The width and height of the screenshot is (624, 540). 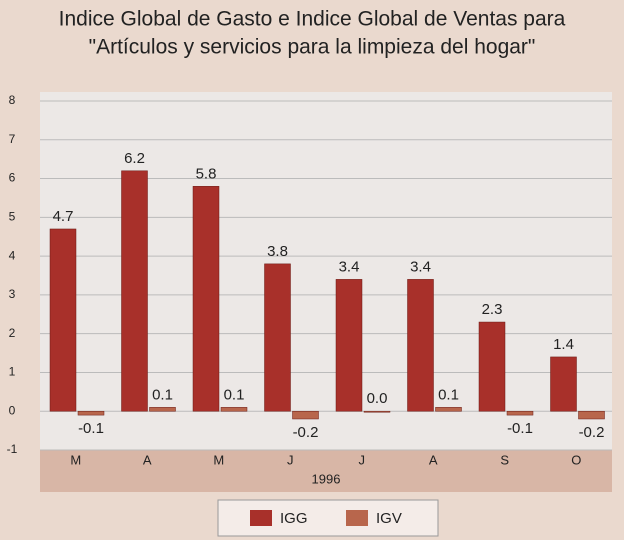 I want to click on y-tick-label: 4, so click(x=12, y=255).